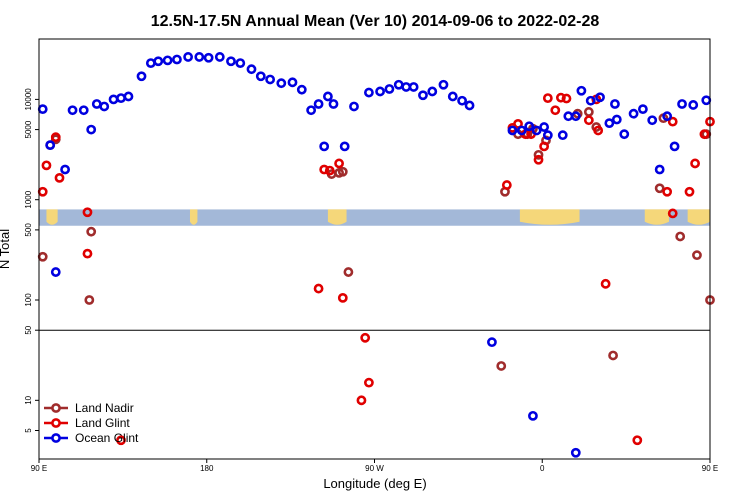 The height and width of the screenshot is (500, 750). I want to click on legend-label: Land Glint, so click(102, 423).